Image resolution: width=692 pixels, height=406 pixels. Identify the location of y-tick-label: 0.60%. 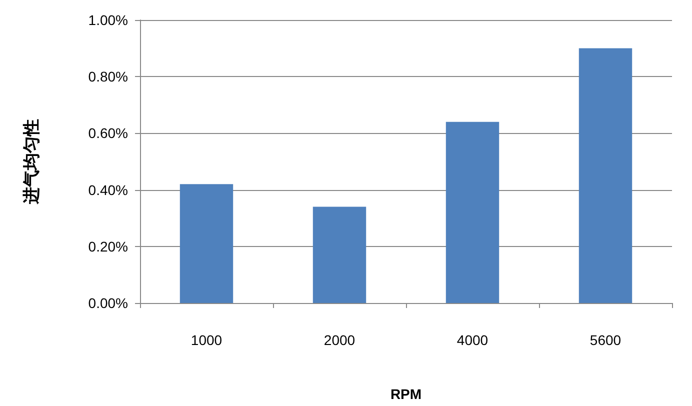
(108, 133).